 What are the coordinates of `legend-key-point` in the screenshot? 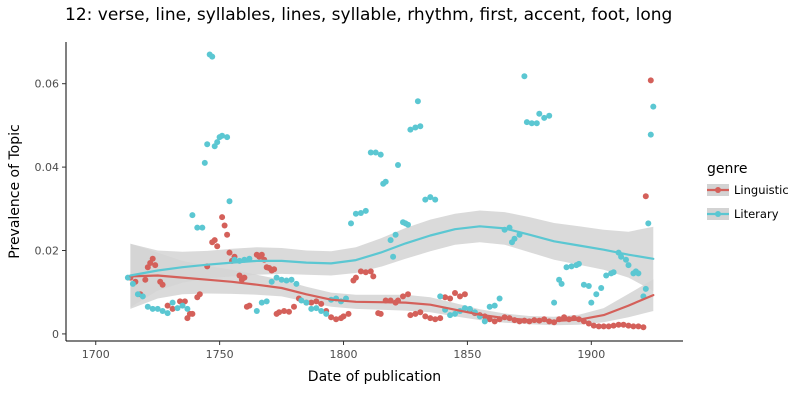 It's located at (718, 190).